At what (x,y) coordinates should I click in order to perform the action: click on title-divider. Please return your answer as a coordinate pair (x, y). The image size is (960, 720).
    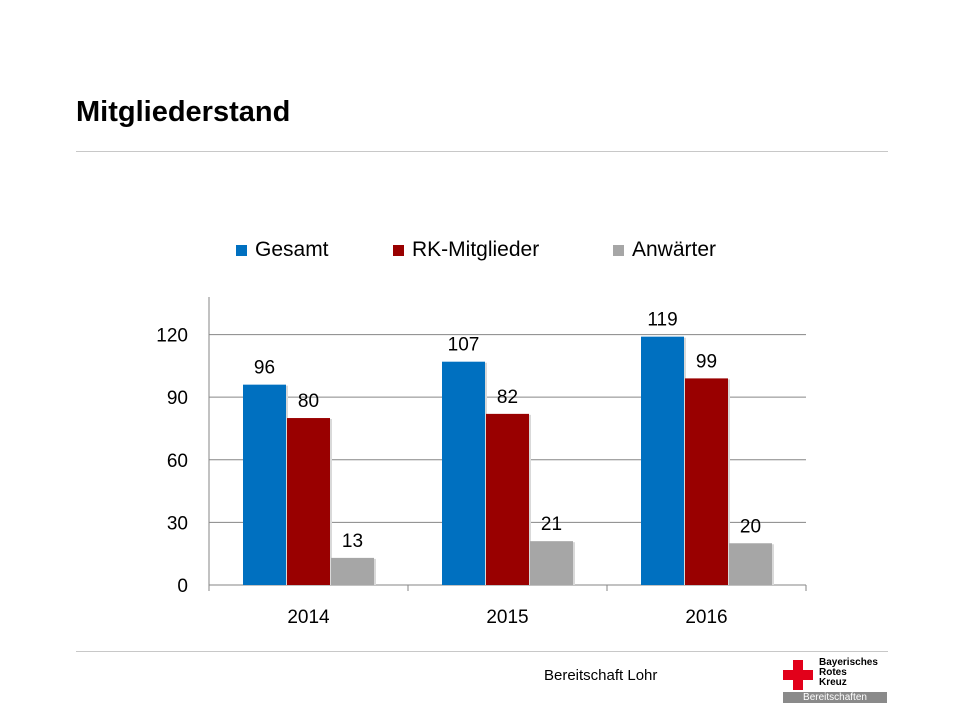
    Looking at the image, I should click on (482, 151).